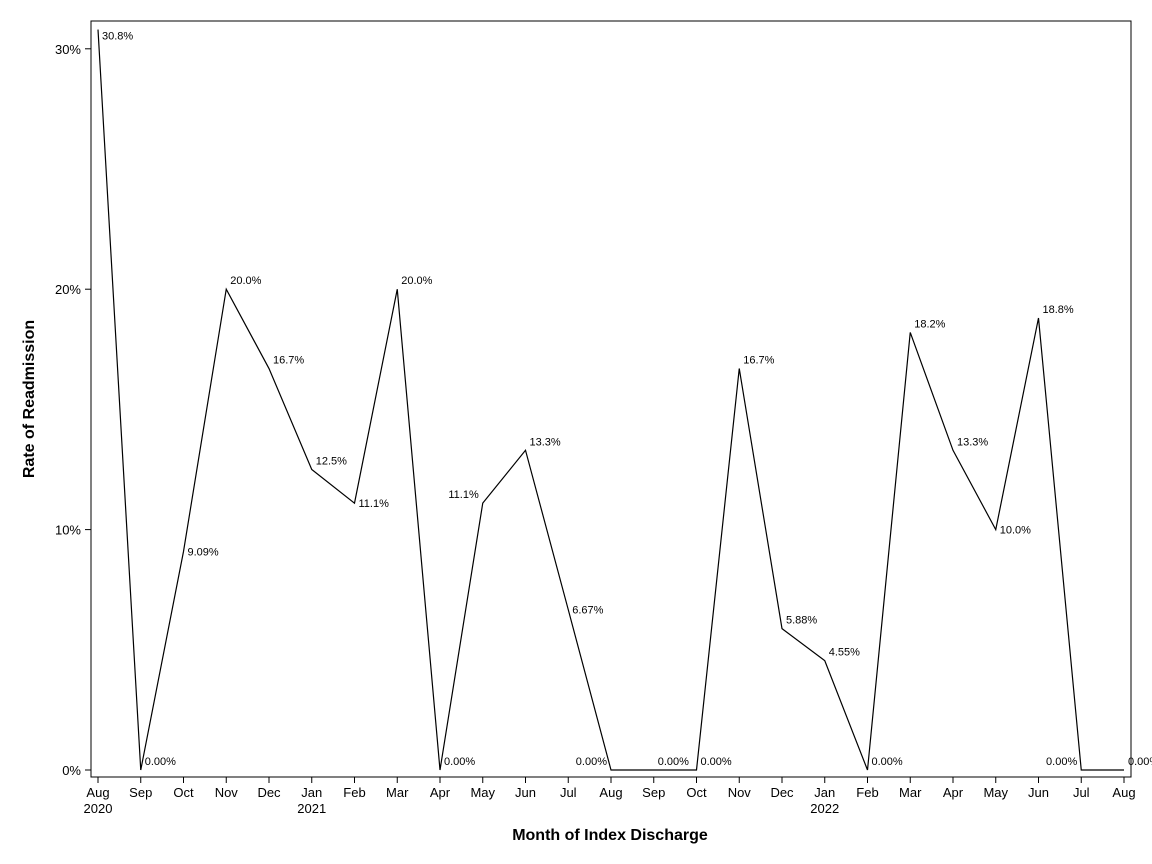 The height and width of the screenshot is (864, 1152). What do you see at coordinates (68, 530) in the screenshot?
I see `y-tick-label: 10%` at bounding box center [68, 530].